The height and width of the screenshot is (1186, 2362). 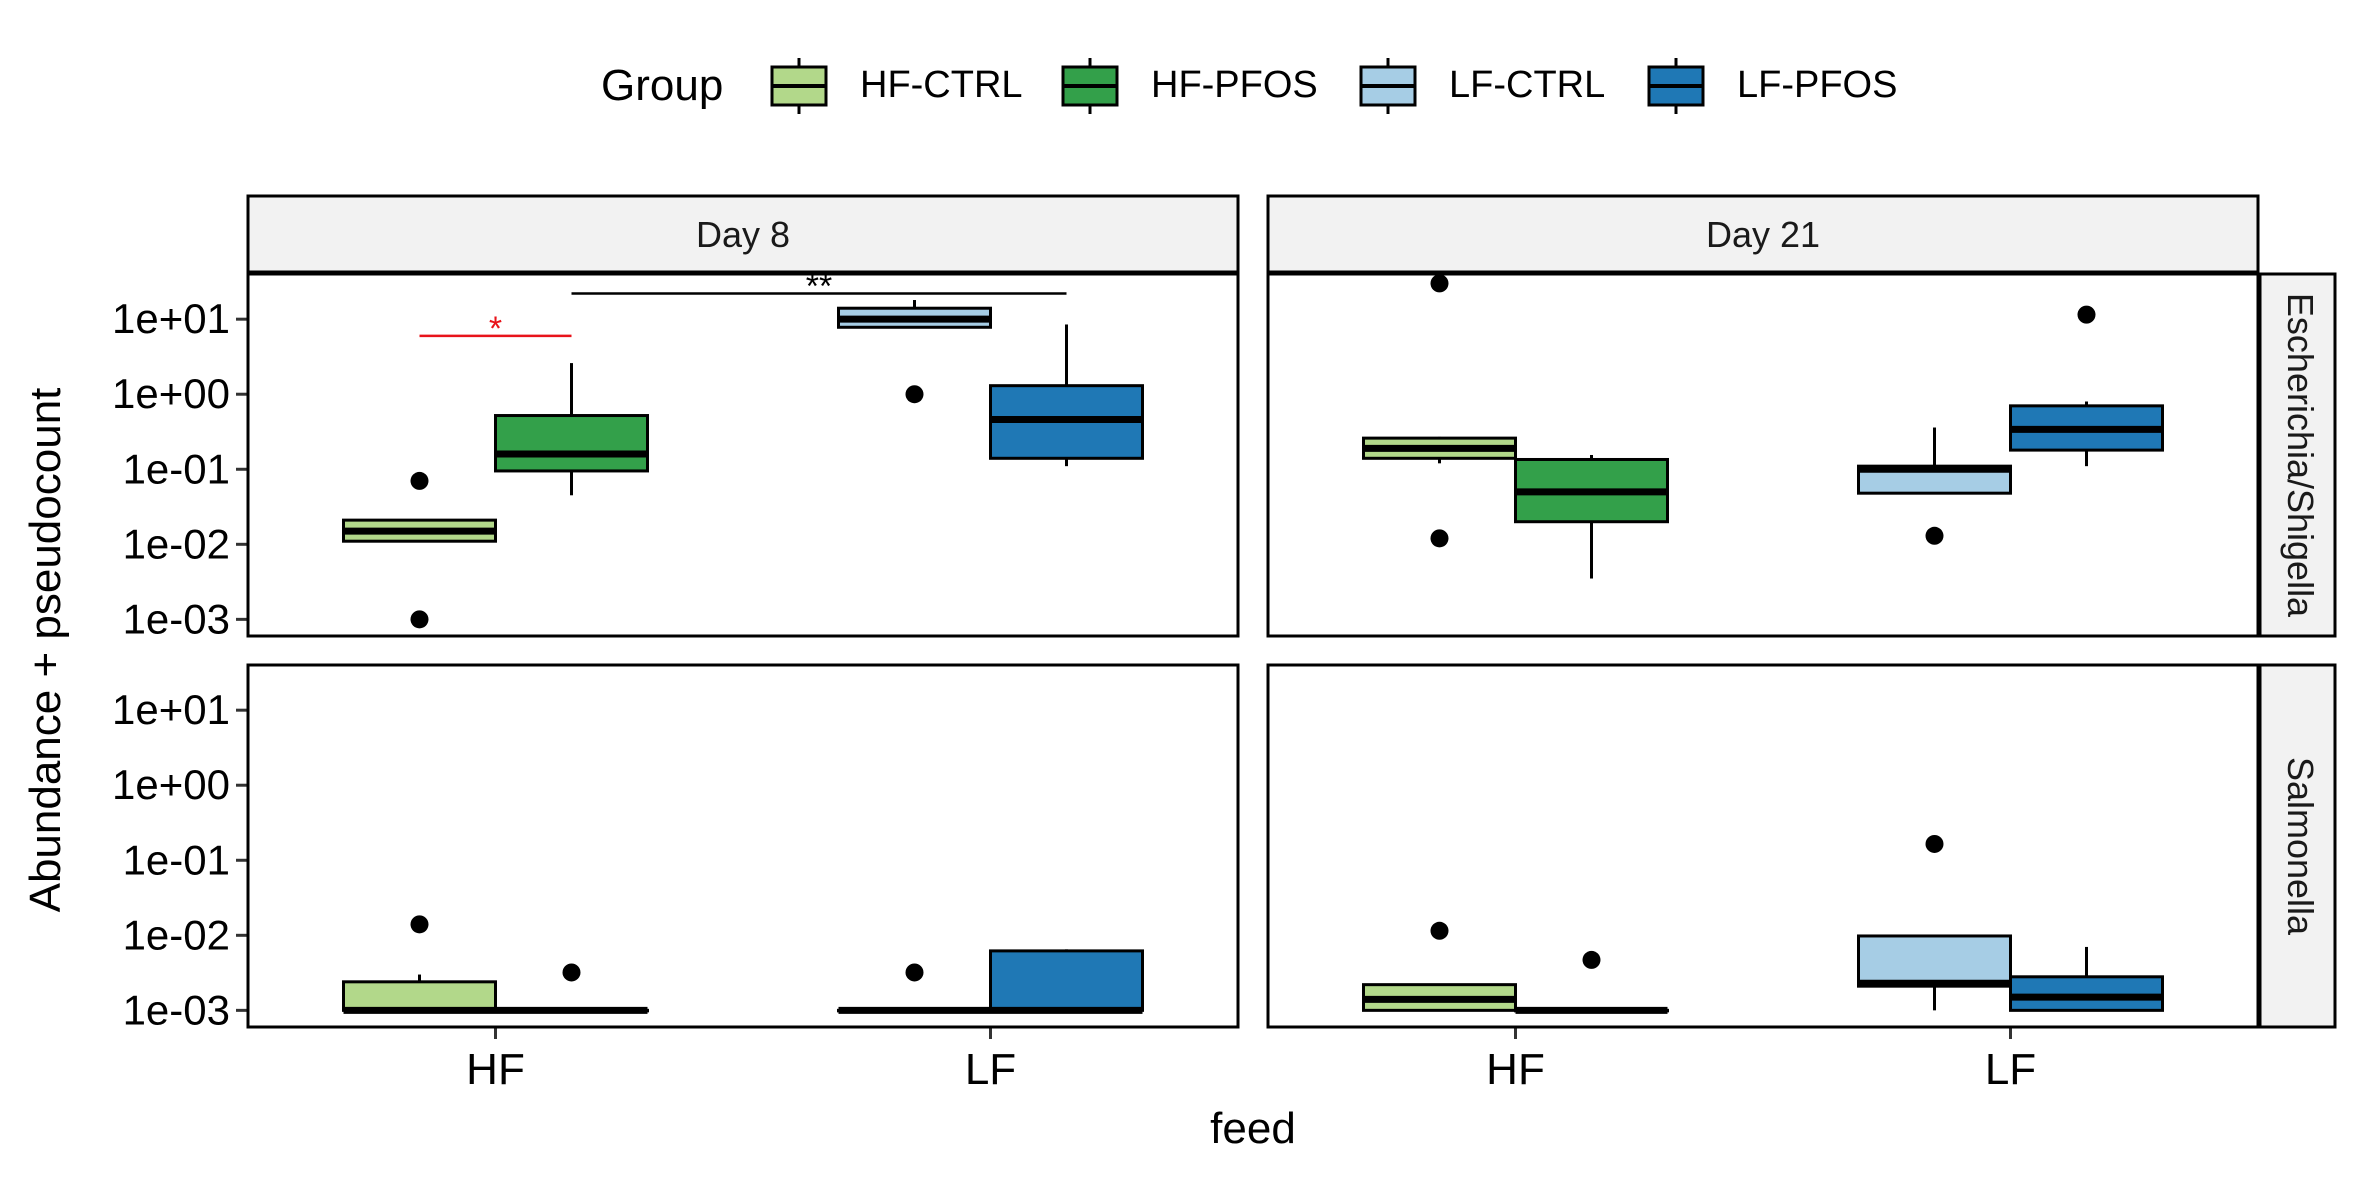 I want to click on y-axis-title: Abundance + pseudocount, so click(x=45, y=650).